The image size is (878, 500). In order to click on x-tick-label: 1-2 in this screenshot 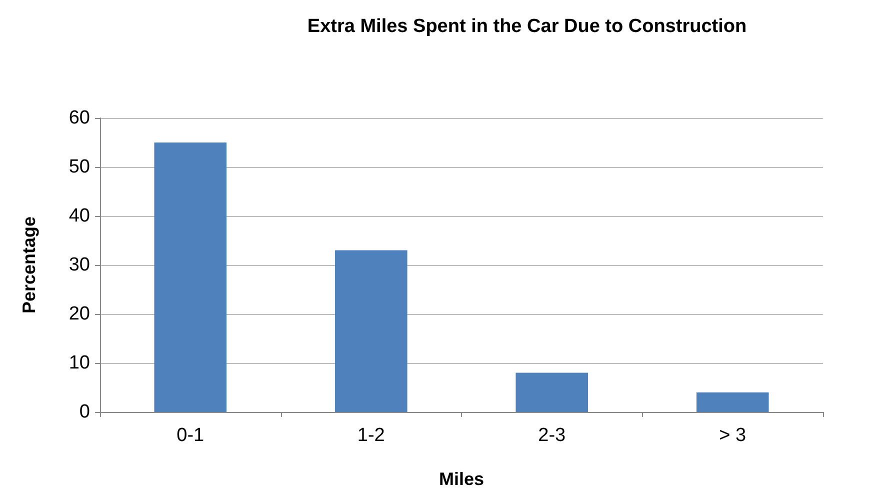, I will do `click(371, 435)`.